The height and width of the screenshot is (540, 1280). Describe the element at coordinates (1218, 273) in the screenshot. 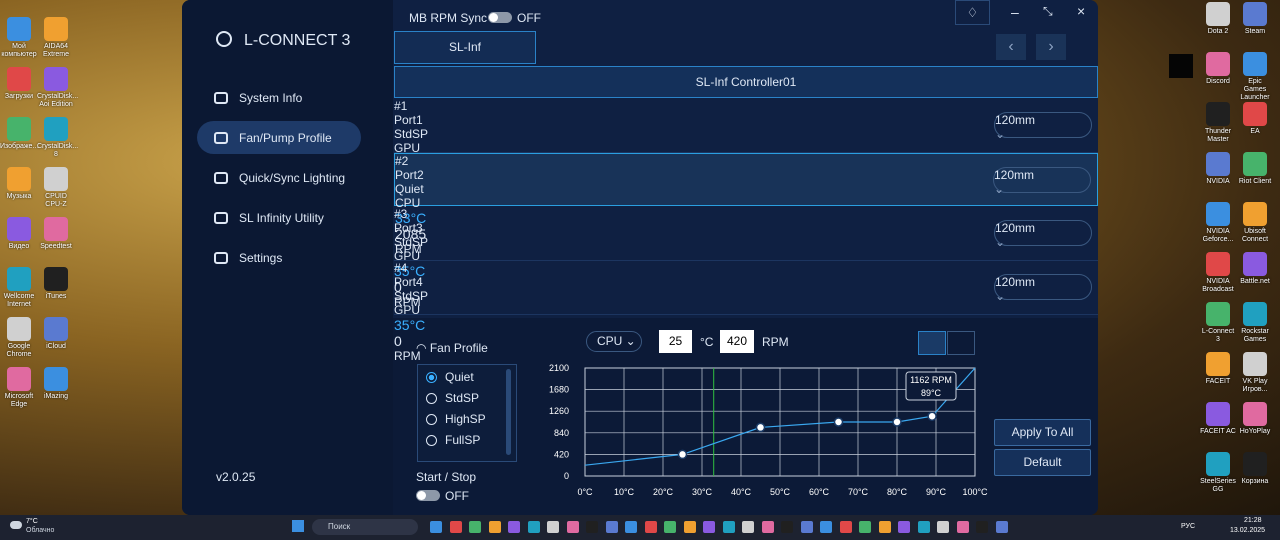

I see `desktop-icon: NVIDIA Broadcast` at that location.